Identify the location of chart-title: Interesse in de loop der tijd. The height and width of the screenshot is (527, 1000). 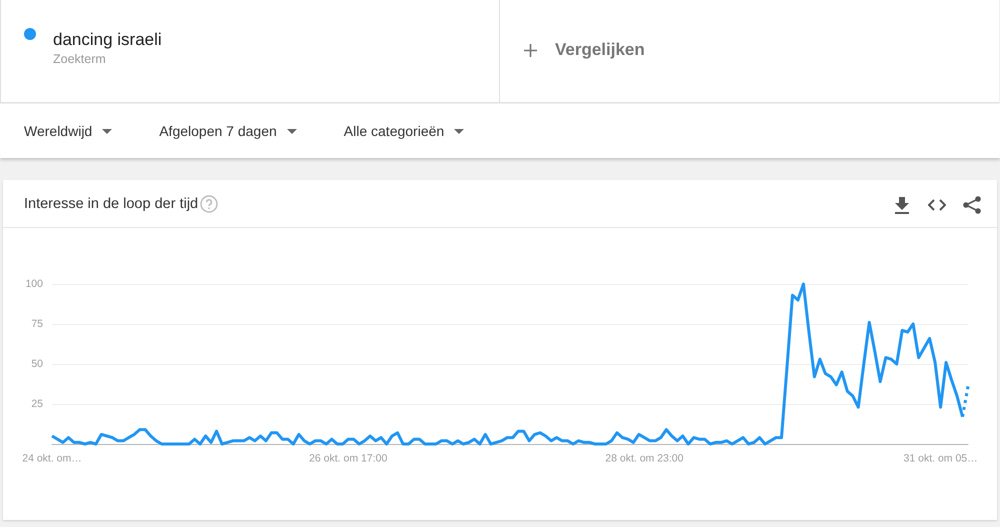
(111, 204).